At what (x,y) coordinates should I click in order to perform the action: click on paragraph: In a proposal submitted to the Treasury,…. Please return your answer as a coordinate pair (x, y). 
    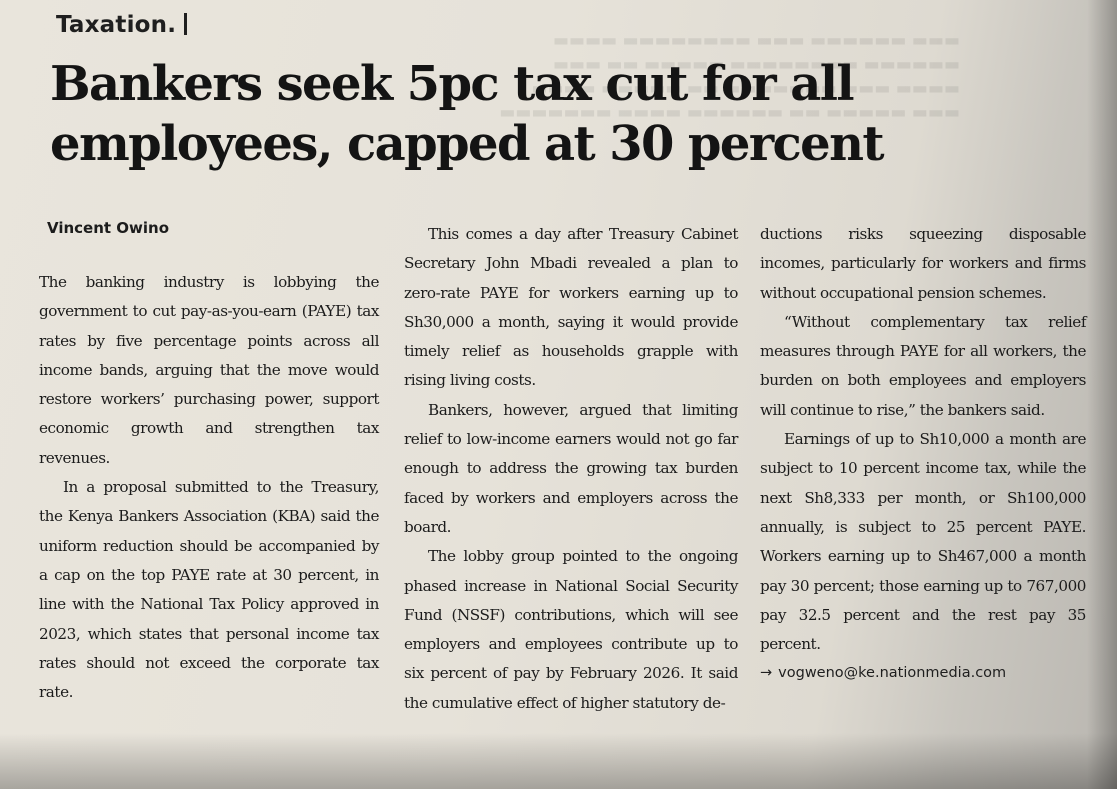
    Looking at the image, I should click on (209, 590).